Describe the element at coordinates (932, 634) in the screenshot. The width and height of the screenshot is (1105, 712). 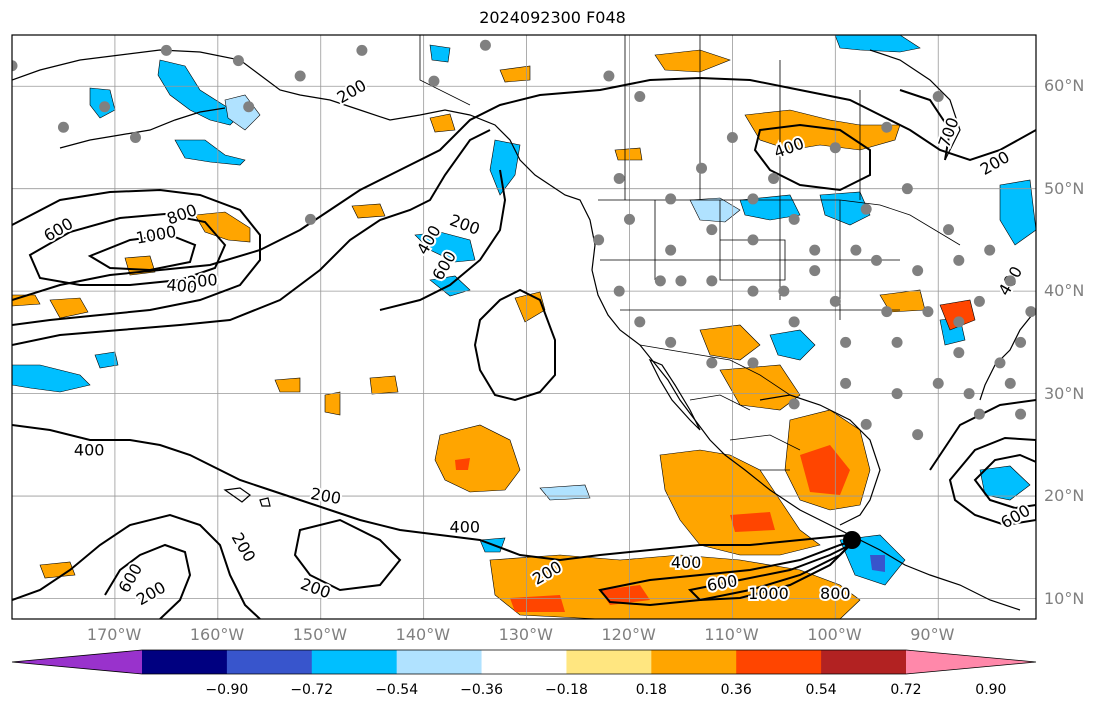
I see `longitude-label: 90°W` at that location.